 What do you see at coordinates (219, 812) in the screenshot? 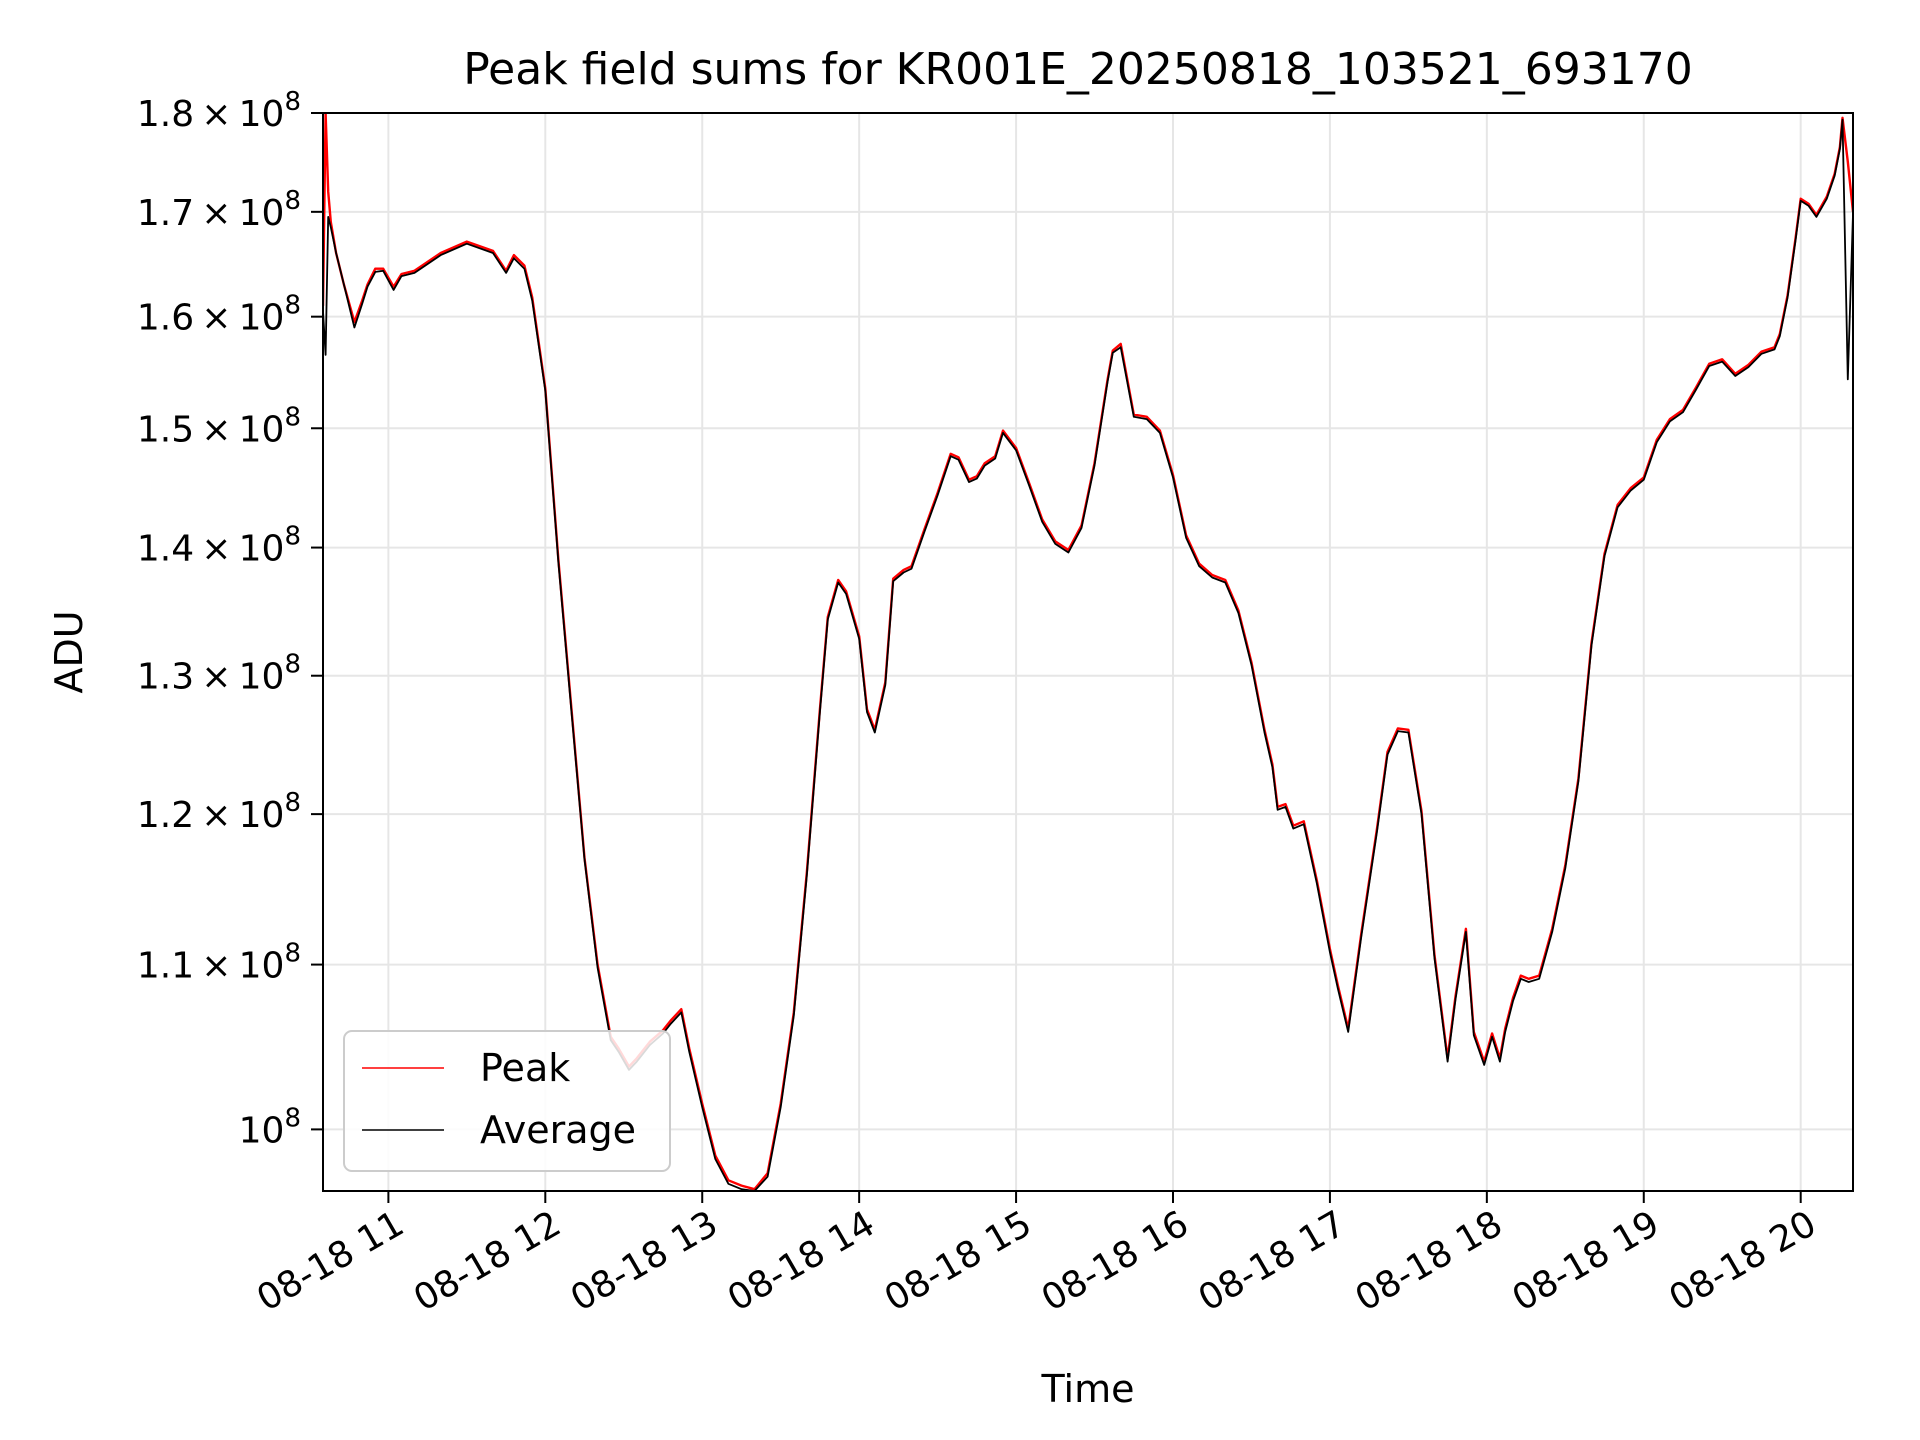
I see `y-tick-label: 1.2 × 108` at bounding box center [219, 812].